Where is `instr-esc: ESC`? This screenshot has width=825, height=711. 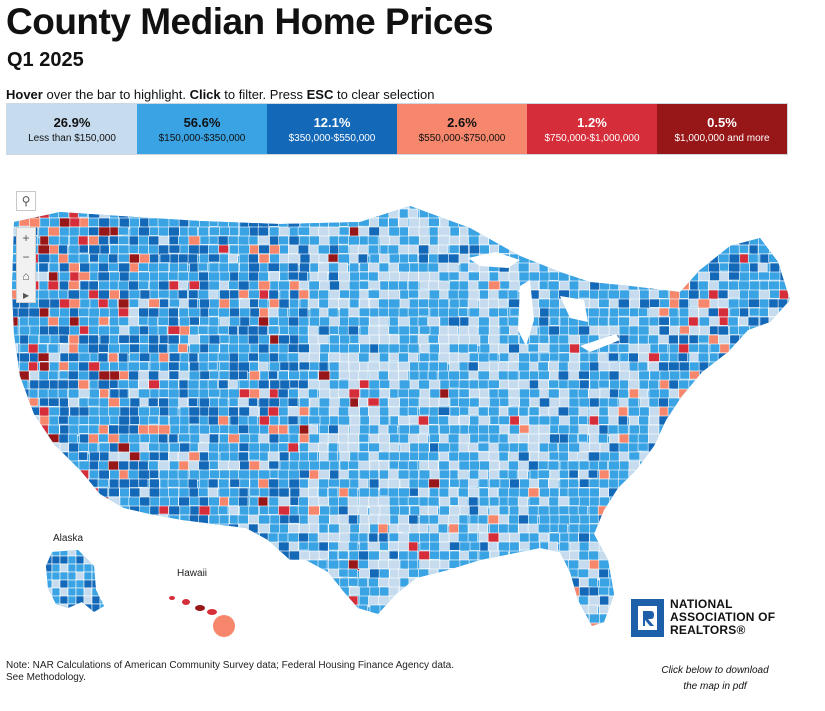 instr-esc: ESC is located at coordinates (320, 94).